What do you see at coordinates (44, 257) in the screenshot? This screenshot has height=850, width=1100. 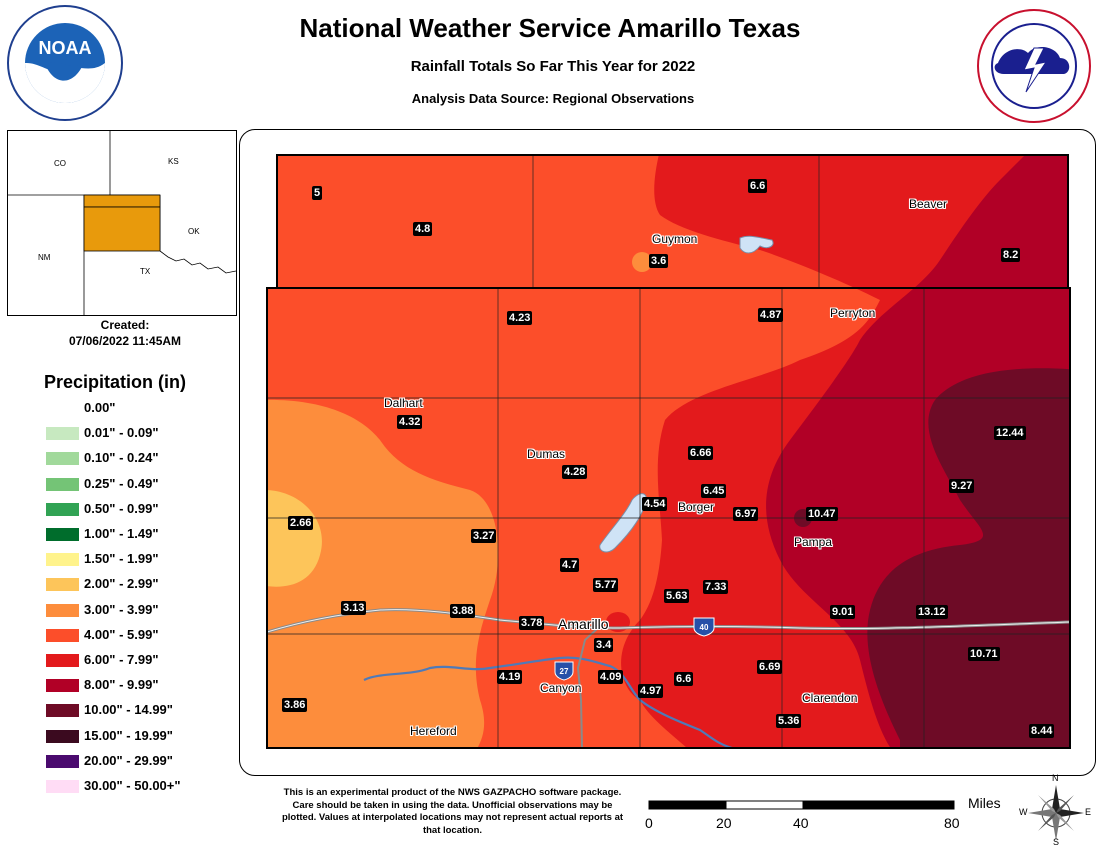 I see `inset-label-nm: NM` at bounding box center [44, 257].